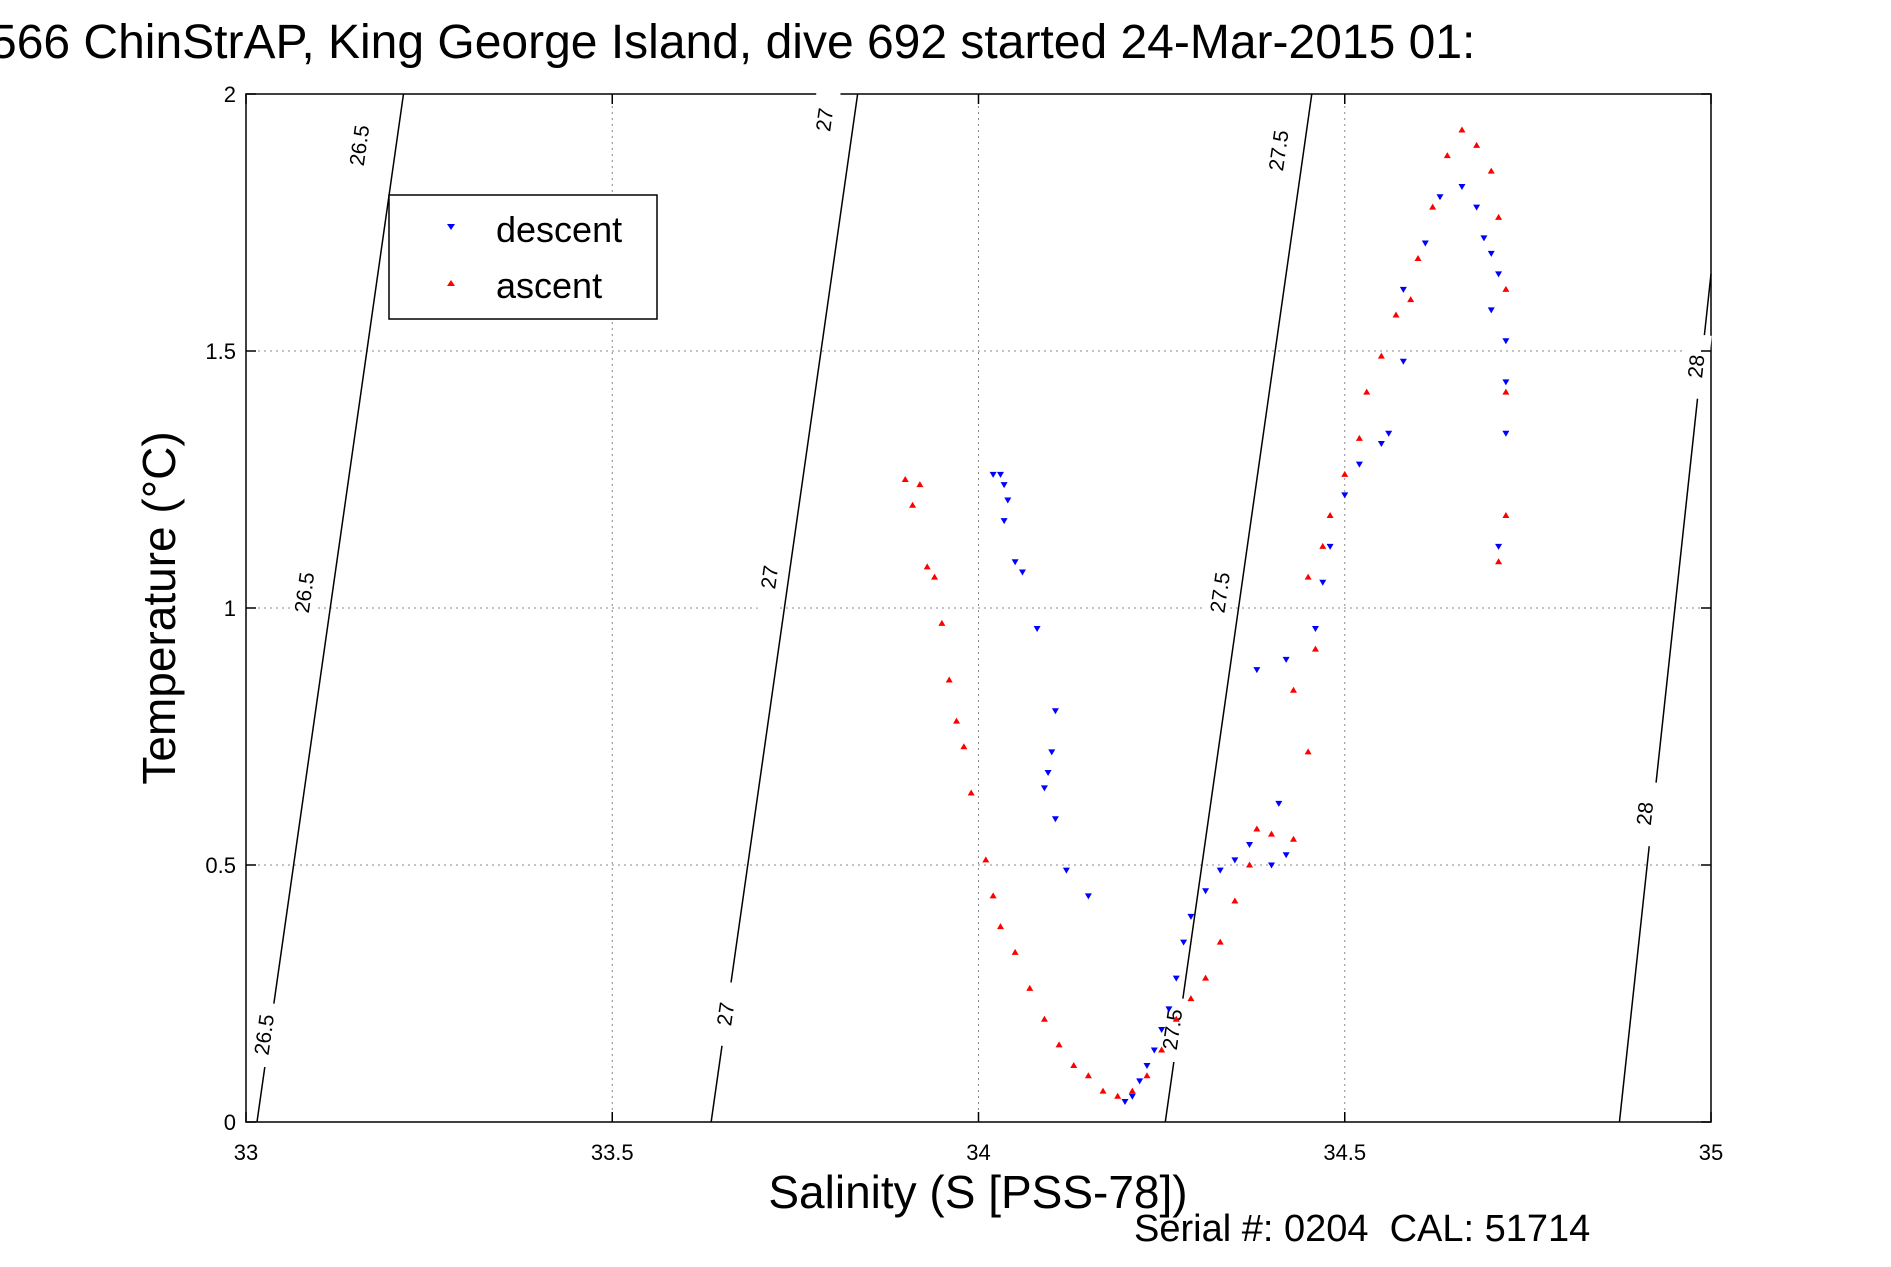 The width and height of the screenshot is (1891, 1267). I want to click on legend-ascent-label: ascent, so click(549, 285).